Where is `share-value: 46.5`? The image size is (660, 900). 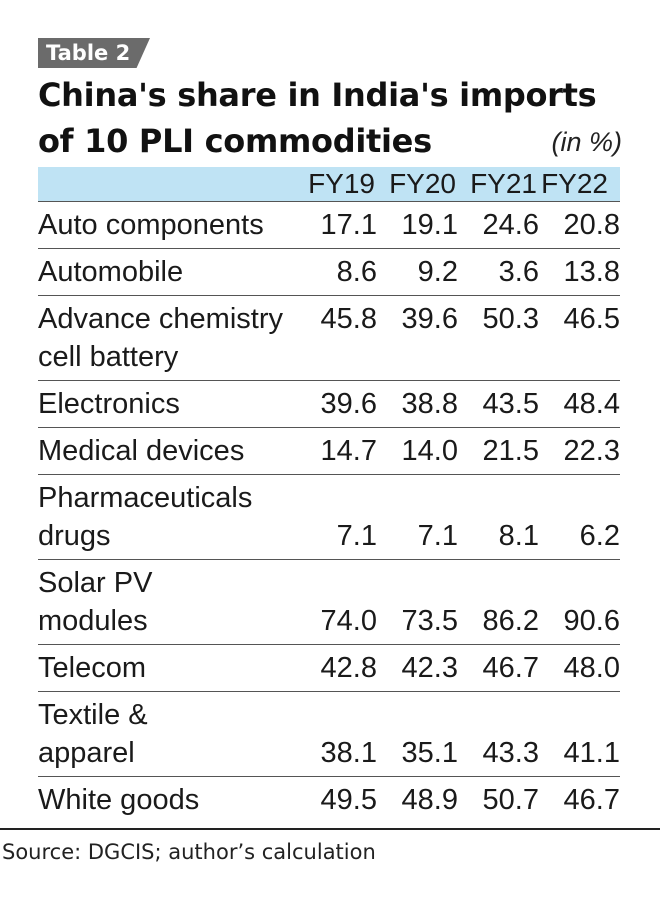
share-value: 46.5 is located at coordinates (591, 319).